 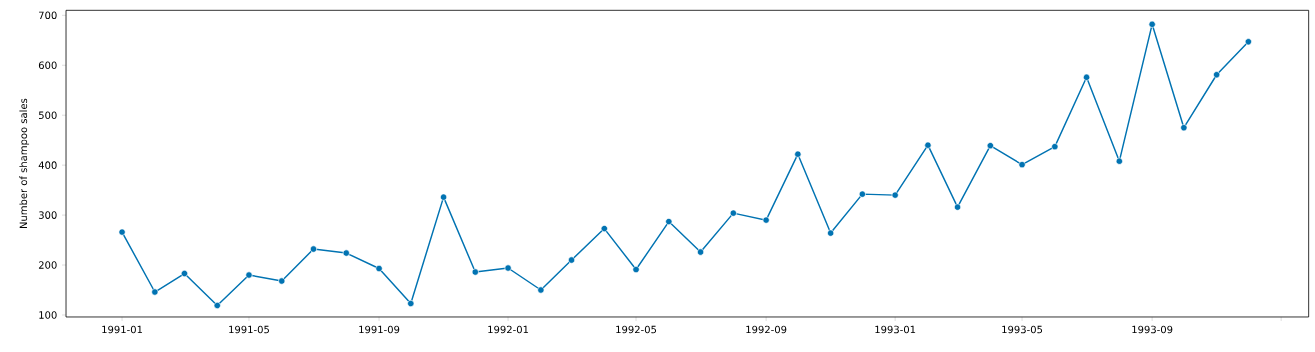 I want to click on y-axis-title: Number of shampoo sales, so click(x=24, y=163).